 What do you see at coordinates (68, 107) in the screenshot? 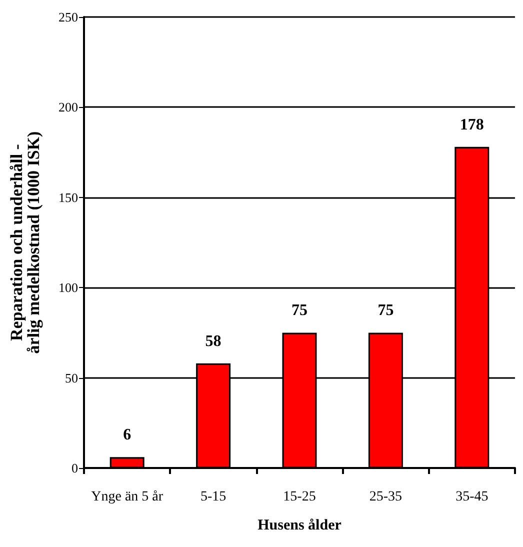
I see `y-tick-label: 200` at bounding box center [68, 107].